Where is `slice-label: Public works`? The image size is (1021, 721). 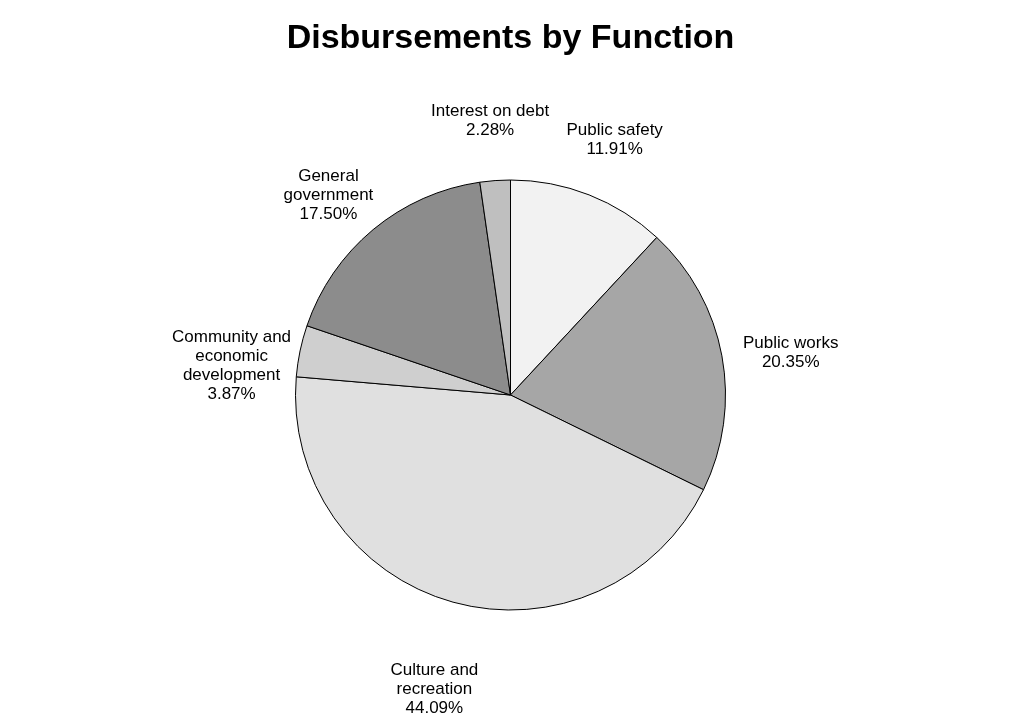
slice-label: Public works is located at coordinates (791, 343).